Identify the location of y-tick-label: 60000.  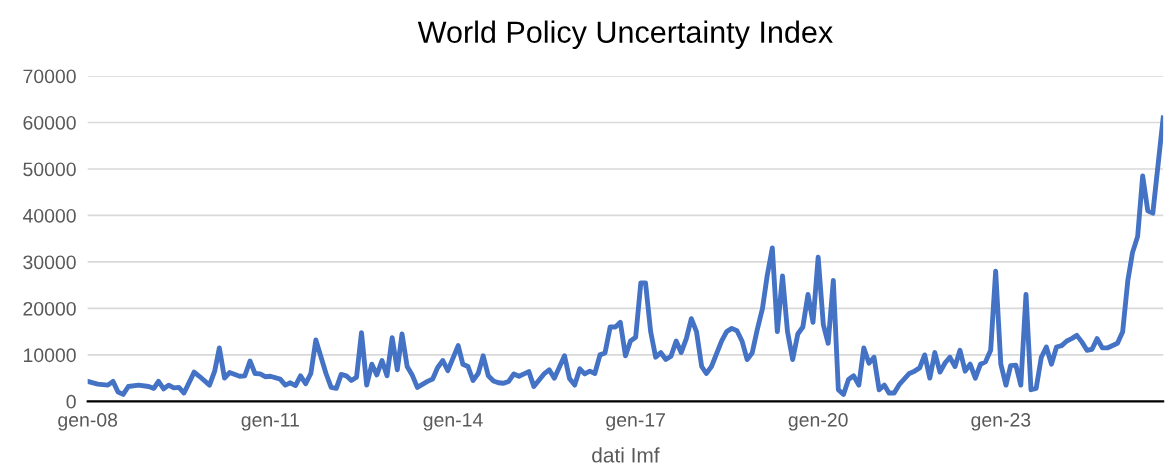
(49, 122).